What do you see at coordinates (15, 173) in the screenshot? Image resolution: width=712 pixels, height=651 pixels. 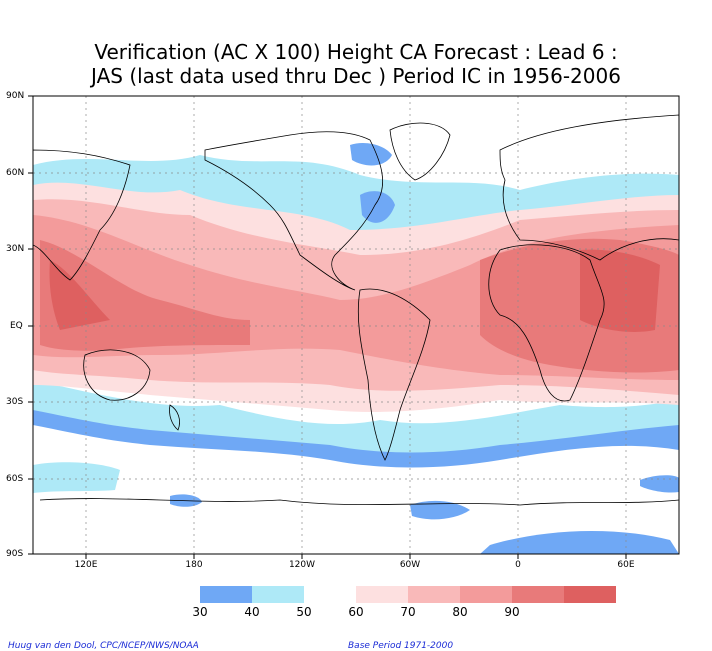 I see `lat-label-60n: 60N` at bounding box center [15, 173].